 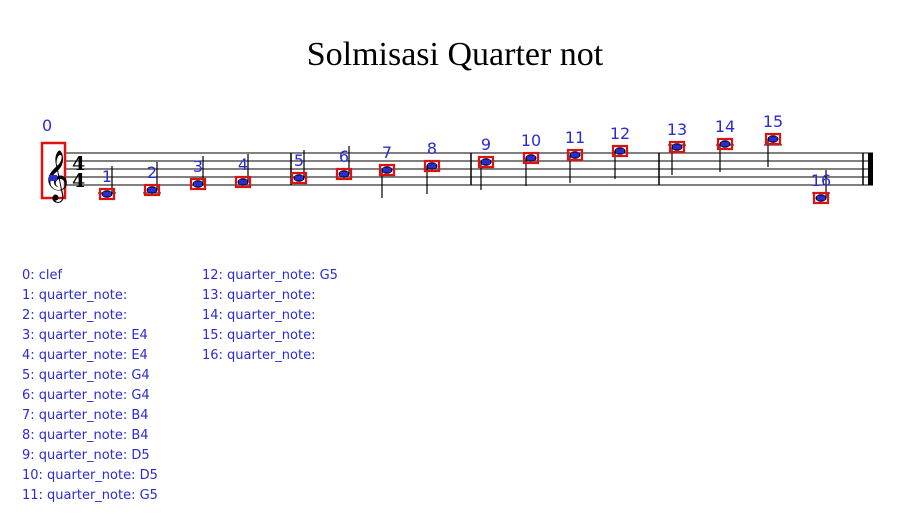 What do you see at coordinates (86, 375) in the screenshot?
I see `legend-item: 5: quarter_note: G4` at bounding box center [86, 375].